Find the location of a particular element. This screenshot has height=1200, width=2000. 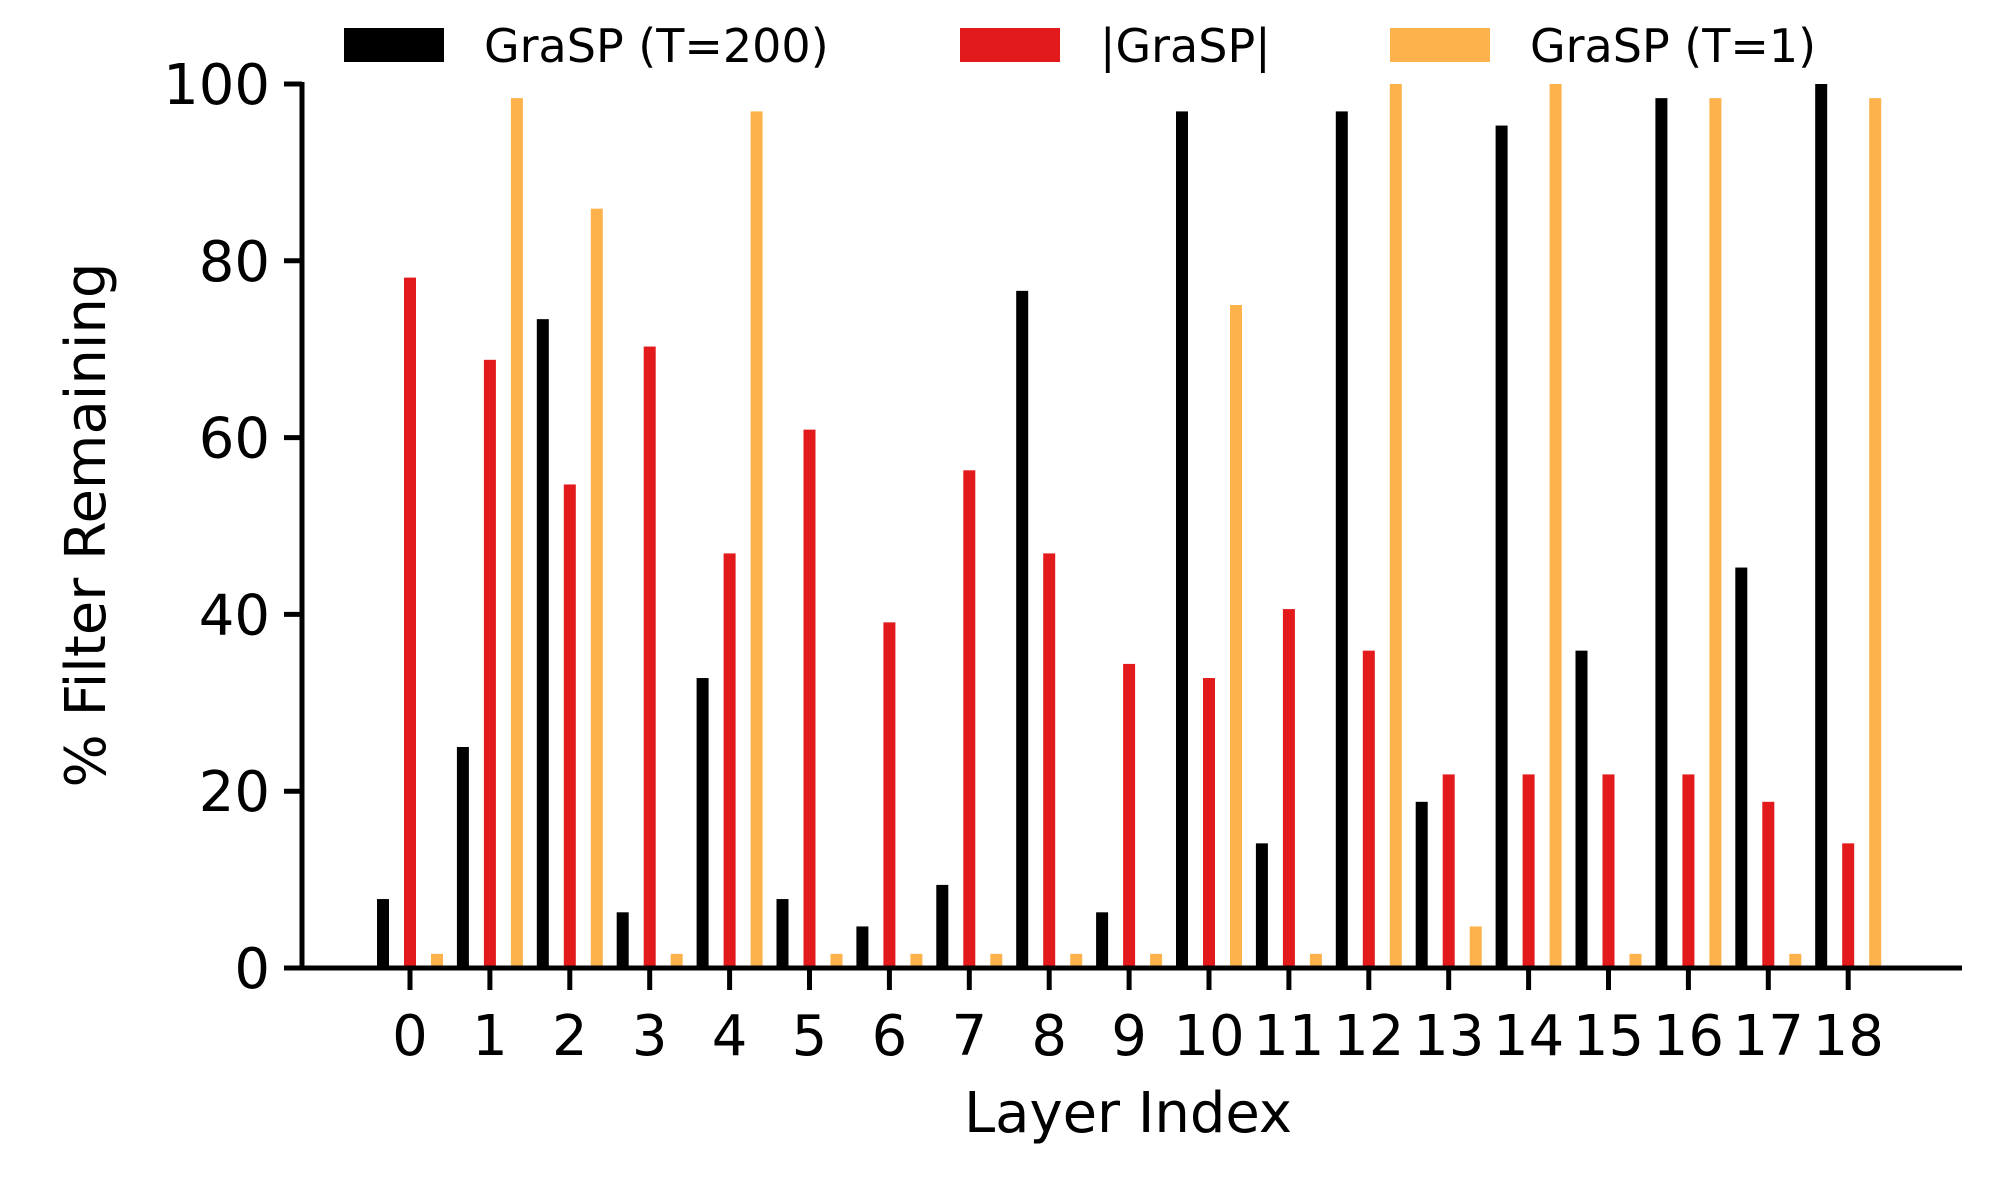

x-tick-label: 12 is located at coordinates (1368, 1036).